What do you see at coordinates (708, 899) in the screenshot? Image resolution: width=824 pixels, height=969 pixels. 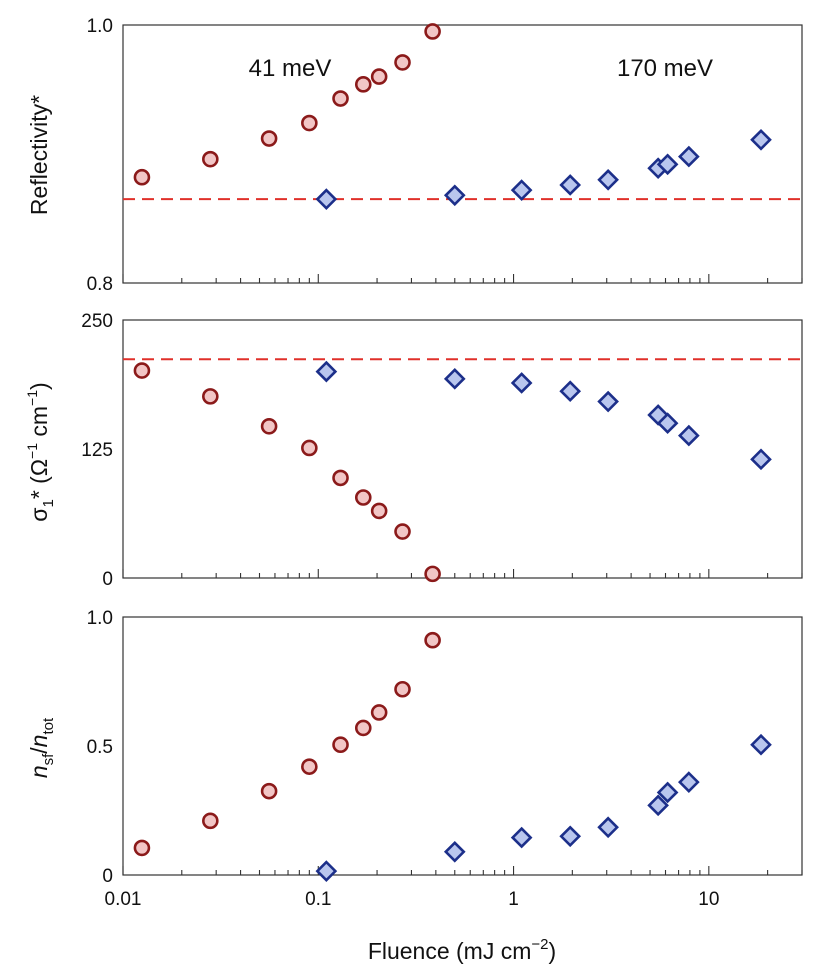 I see `x-tick-label: 10` at bounding box center [708, 899].